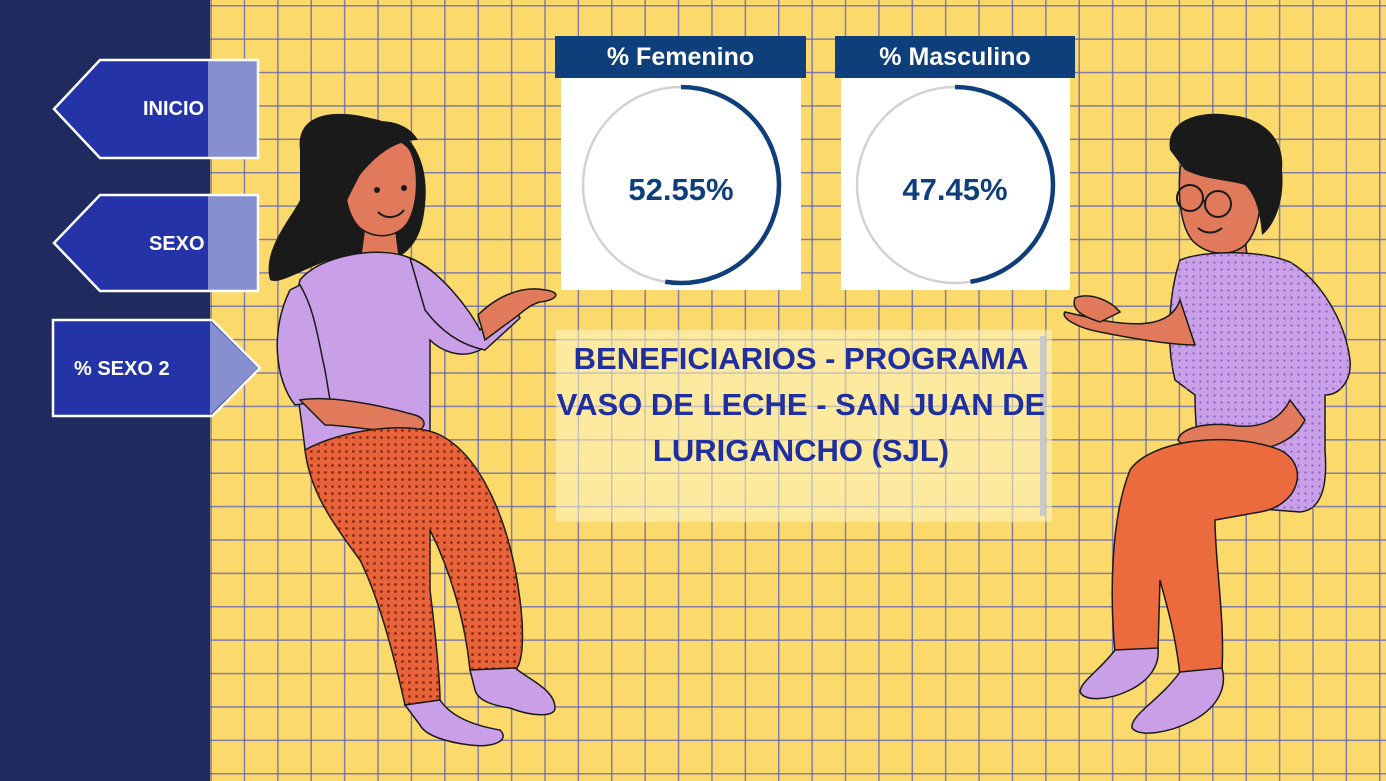 This screenshot has height=781, width=1386. Describe the element at coordinates (681, 189) in the screenshot. I see `gauge-value-femenino: 52.55%` at that location.